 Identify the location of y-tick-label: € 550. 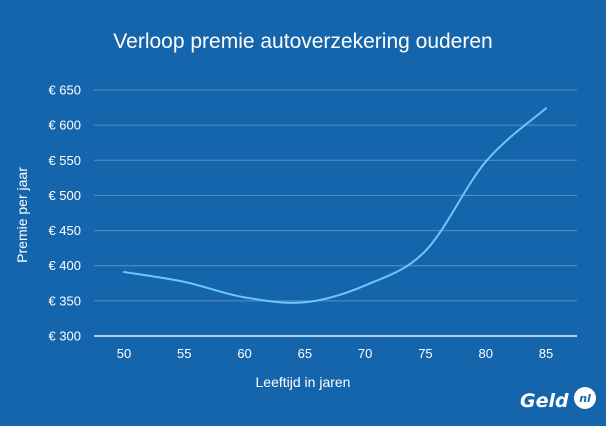
(64, 160).